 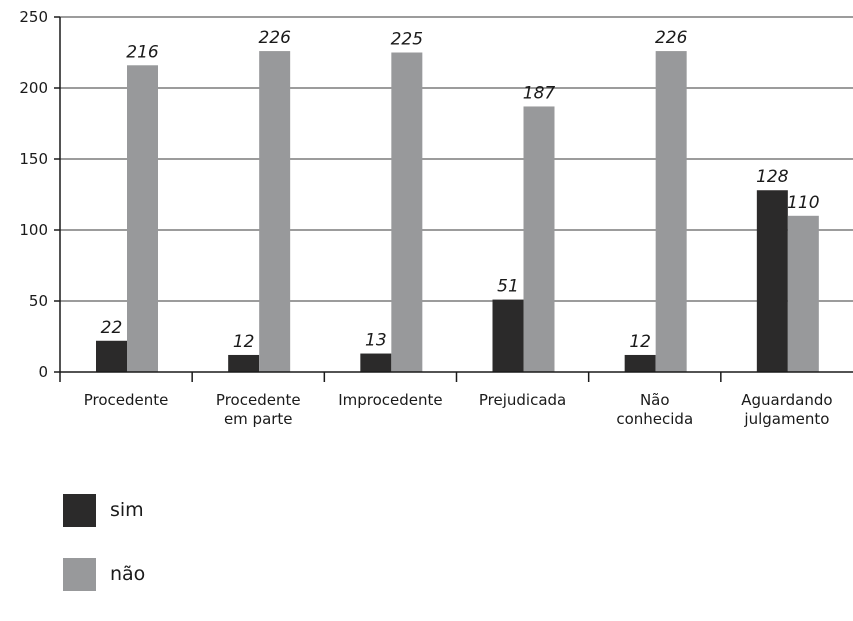 What do you see at coordinates (33, 17) in the screenshot?
I see `y-tick-label: 250` at bounding box center [33, 17].